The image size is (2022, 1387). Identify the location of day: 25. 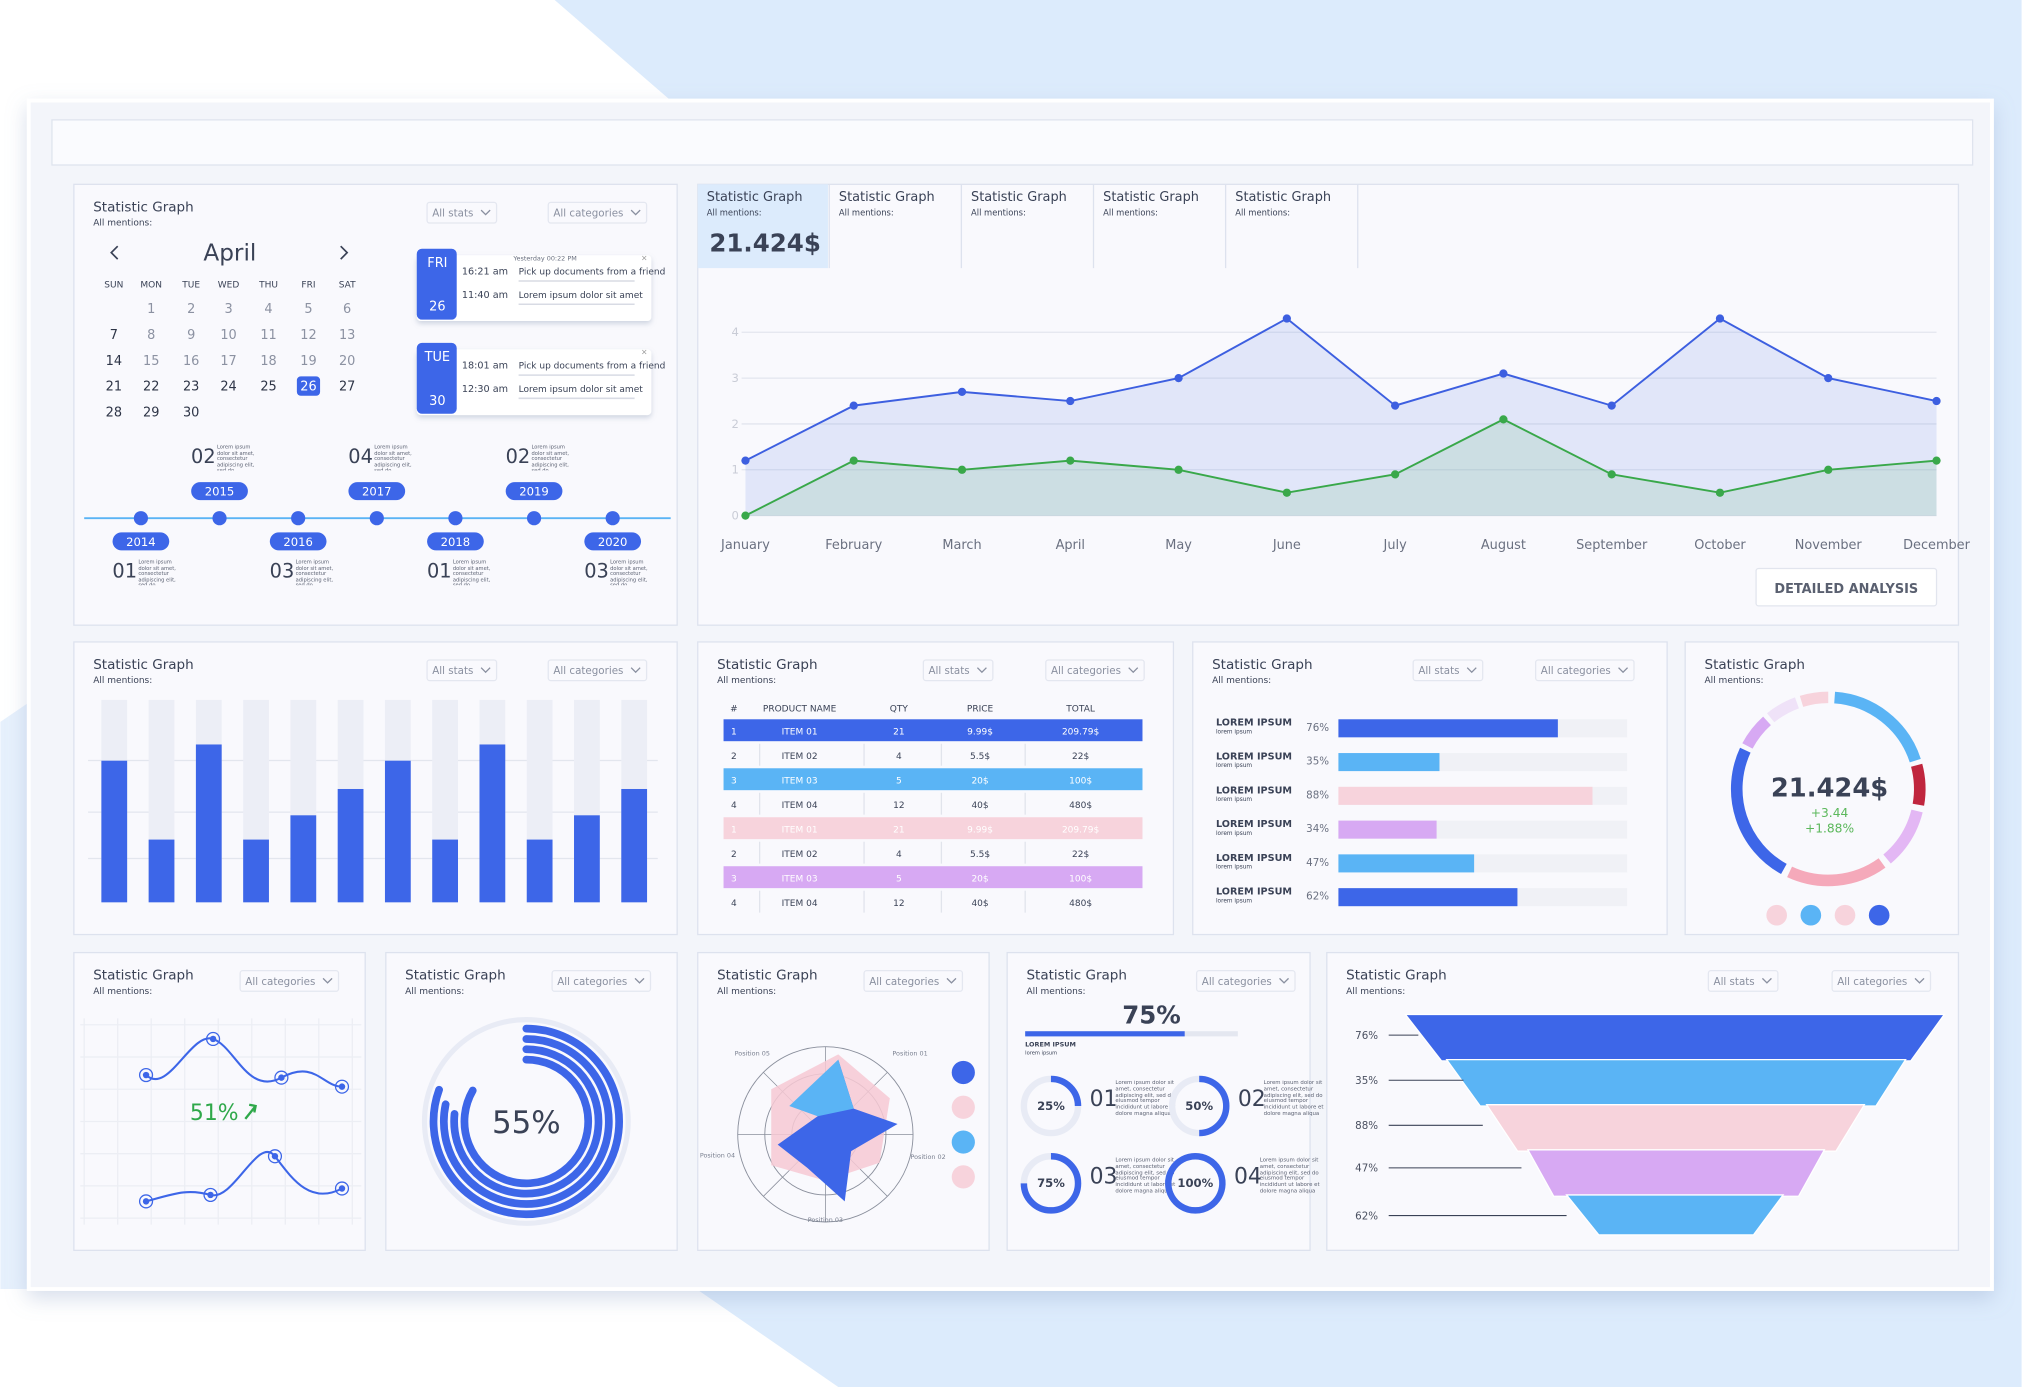
(268, 387).